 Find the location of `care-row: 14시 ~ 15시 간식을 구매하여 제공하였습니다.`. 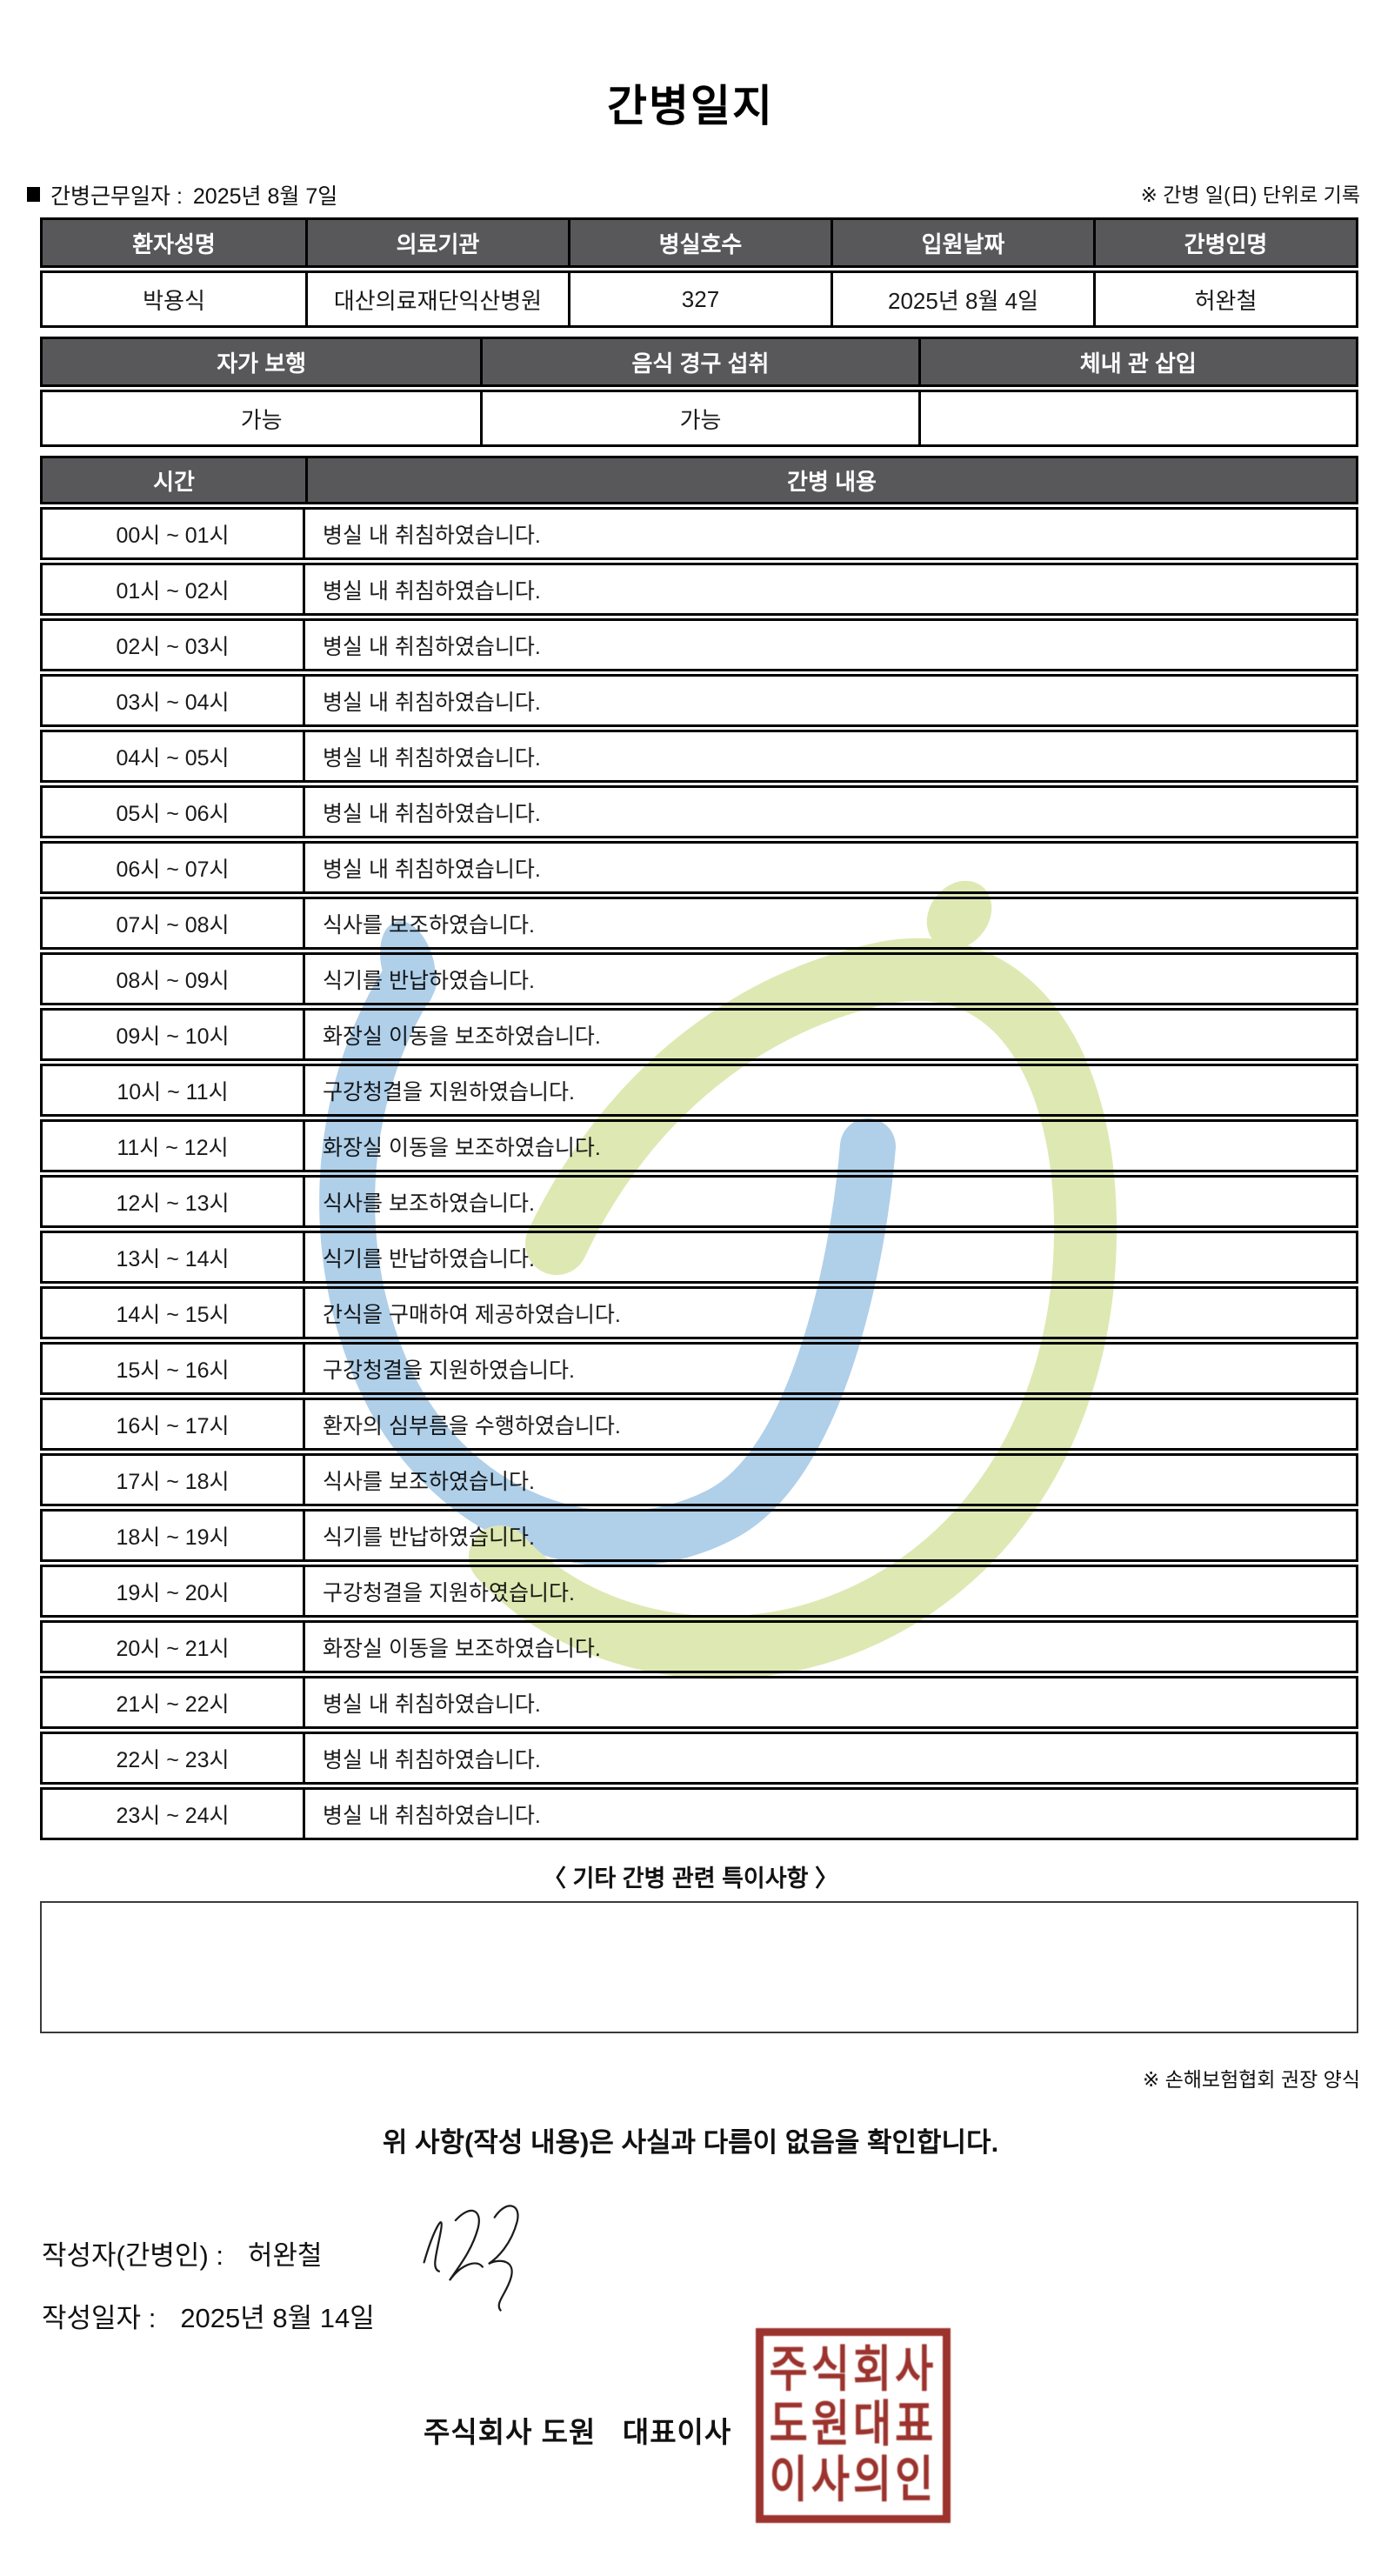

care-row: 14시 ~ 15시 간식을 구매하여 제공하였습니다. is located at coordinates (699, 1312).